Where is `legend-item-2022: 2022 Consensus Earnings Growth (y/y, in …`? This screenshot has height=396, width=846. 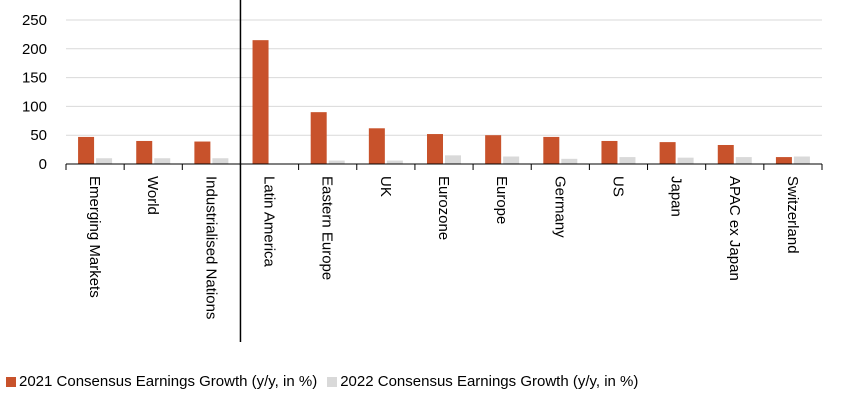
legend-item-2022: 2022 Consensus Earnings Growth (y/y, in … is located at coordinates (482, 381).